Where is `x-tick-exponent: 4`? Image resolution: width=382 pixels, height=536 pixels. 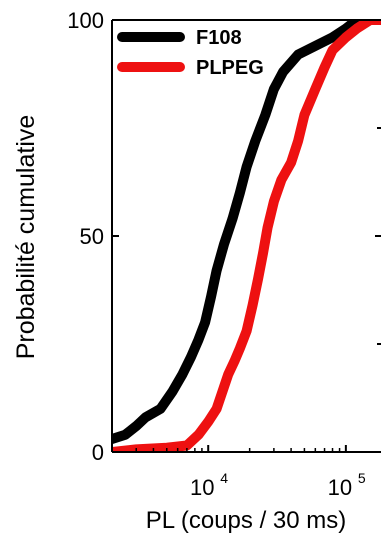
x-tick-exponent: 4 is located at coordinates (224, 478).